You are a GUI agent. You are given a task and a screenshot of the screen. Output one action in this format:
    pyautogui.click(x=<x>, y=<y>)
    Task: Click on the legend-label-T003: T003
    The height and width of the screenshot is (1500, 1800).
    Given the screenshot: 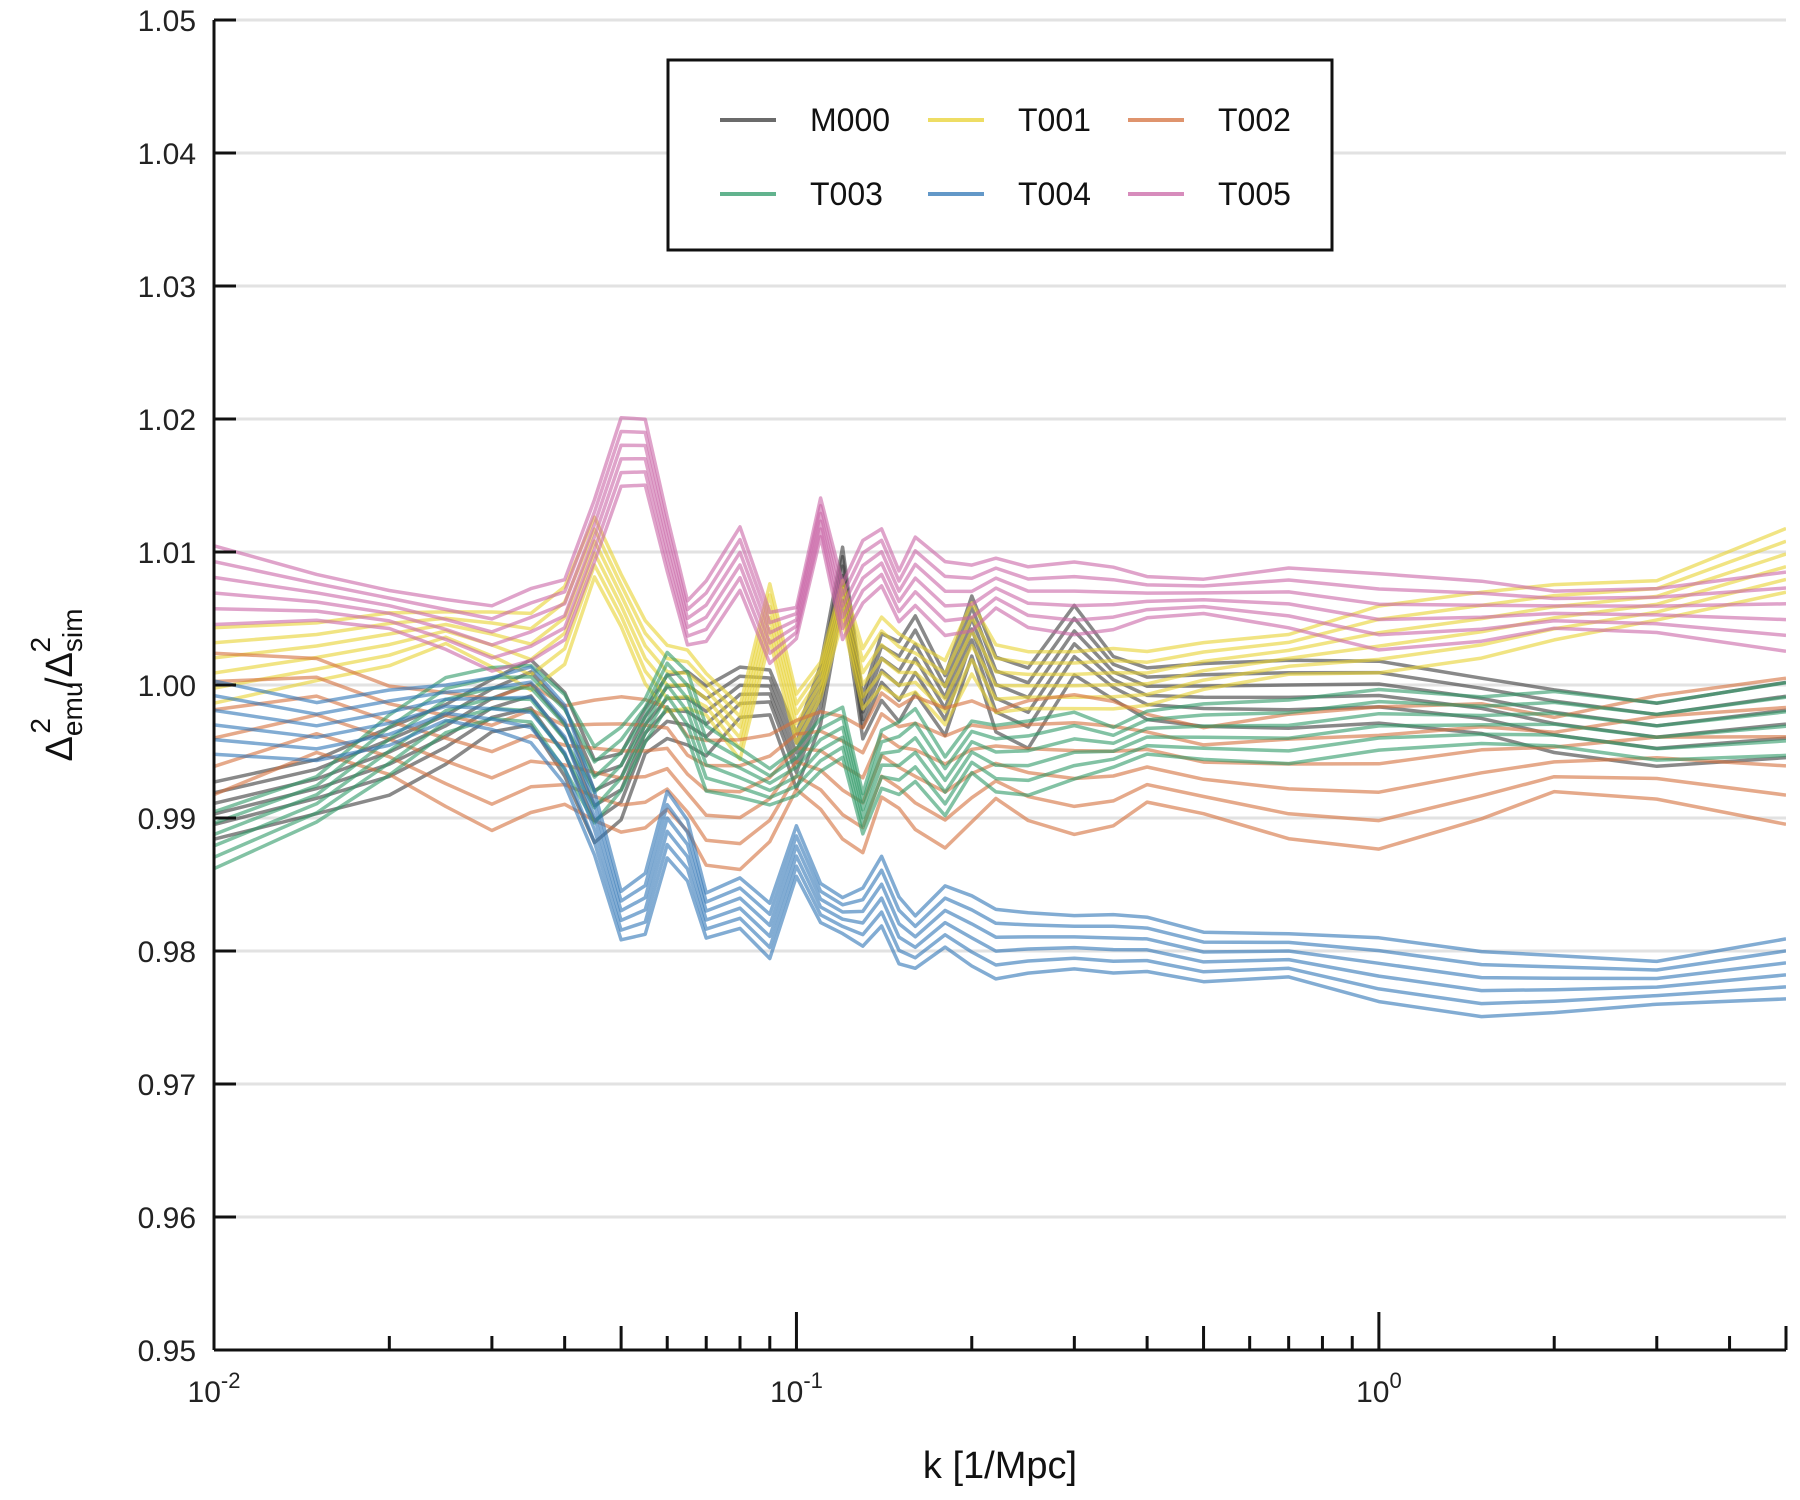 What is the action you would take?
    pyautogui.click(x=846, y=194)
    